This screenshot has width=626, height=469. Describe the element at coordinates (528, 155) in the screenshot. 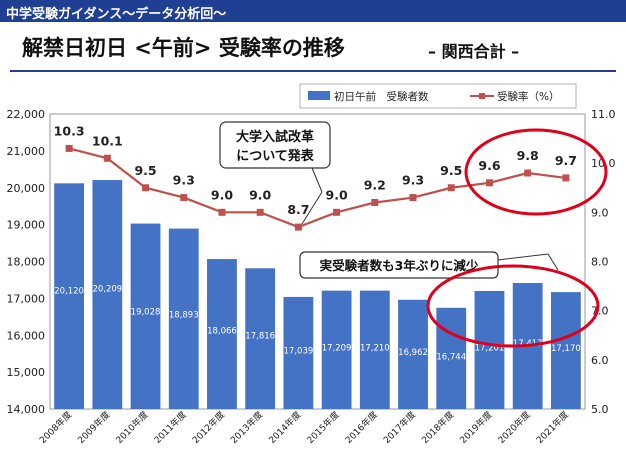

I see `rate-value-label: 9.8` at that location.